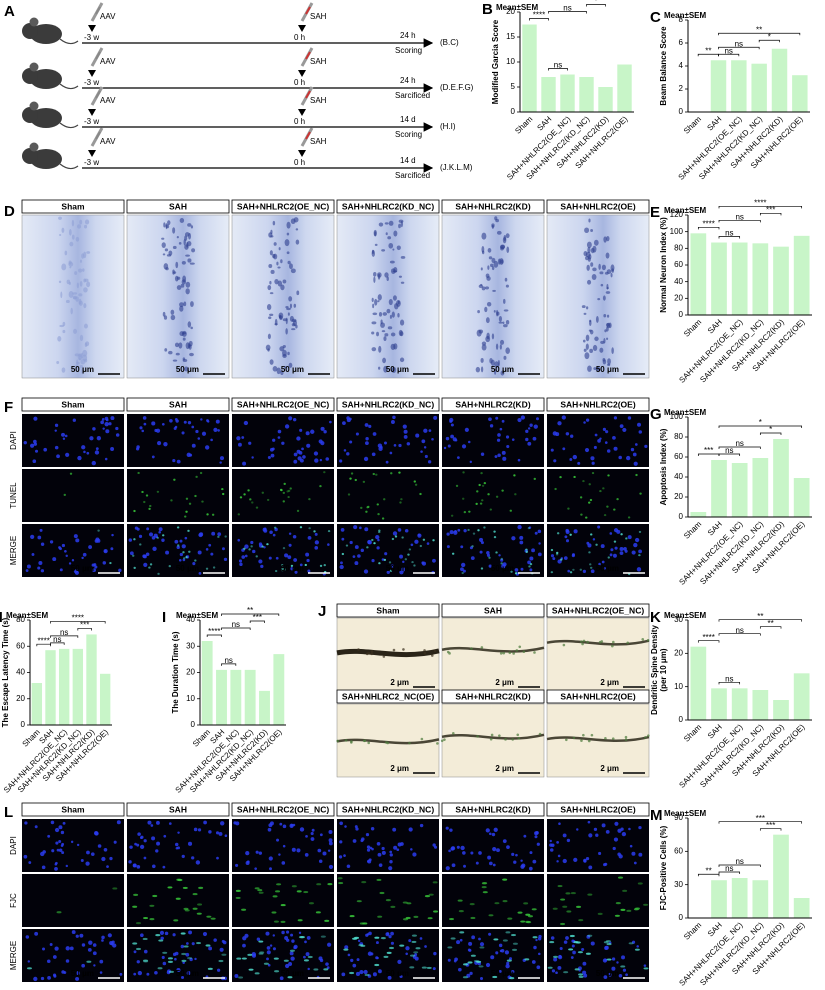  Describe the element at coordinates (558, 69) in the screenshot. I see `significance-bracket` at that location.